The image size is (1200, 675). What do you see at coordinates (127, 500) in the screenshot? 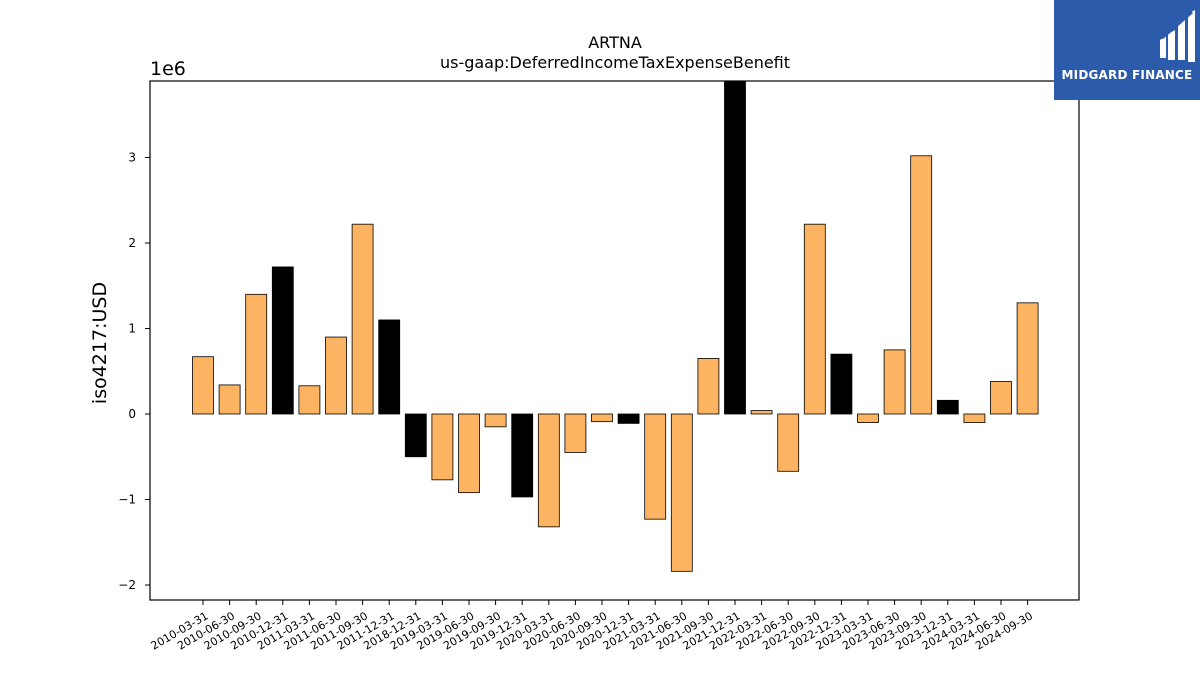
I see `y-tick-label: −1` at bounding box center [127, 500].